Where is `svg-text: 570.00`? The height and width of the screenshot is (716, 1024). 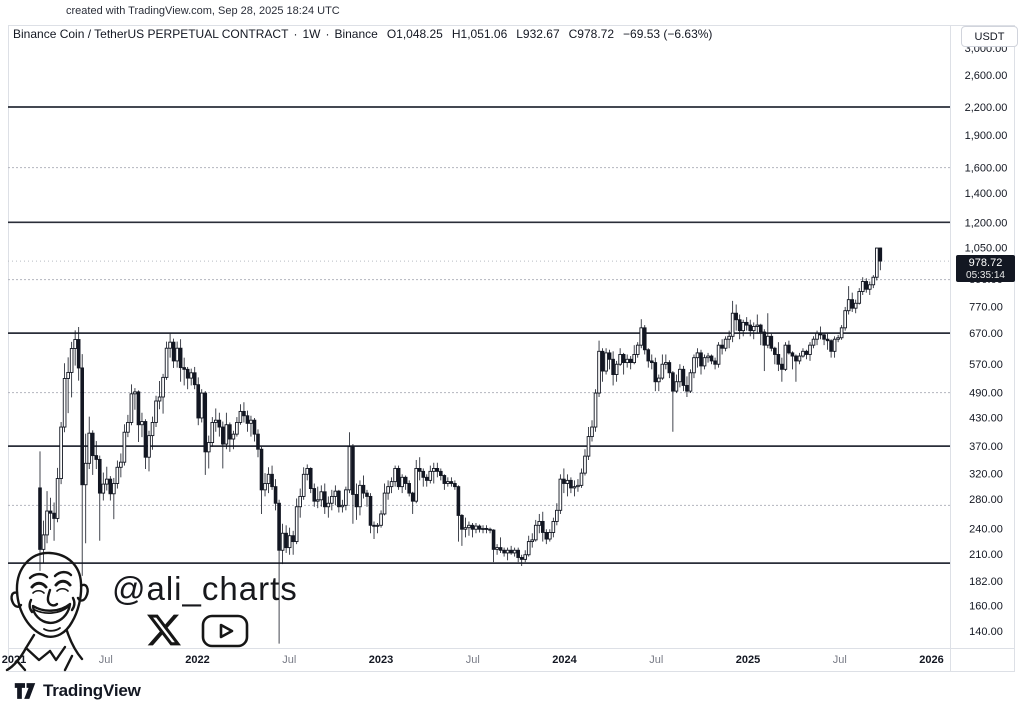
svg-text: 570.00 is located at coordinates (986, 365).